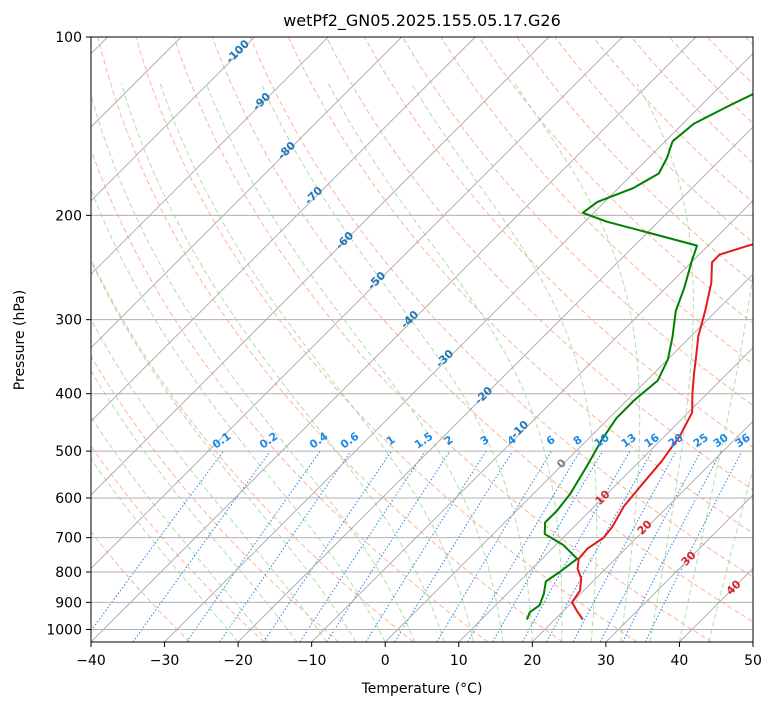 The image size is (775, 708). Describe the element at coordinates (68, 573) in the screenshot. I see `y-tick-label: 800` at that location.